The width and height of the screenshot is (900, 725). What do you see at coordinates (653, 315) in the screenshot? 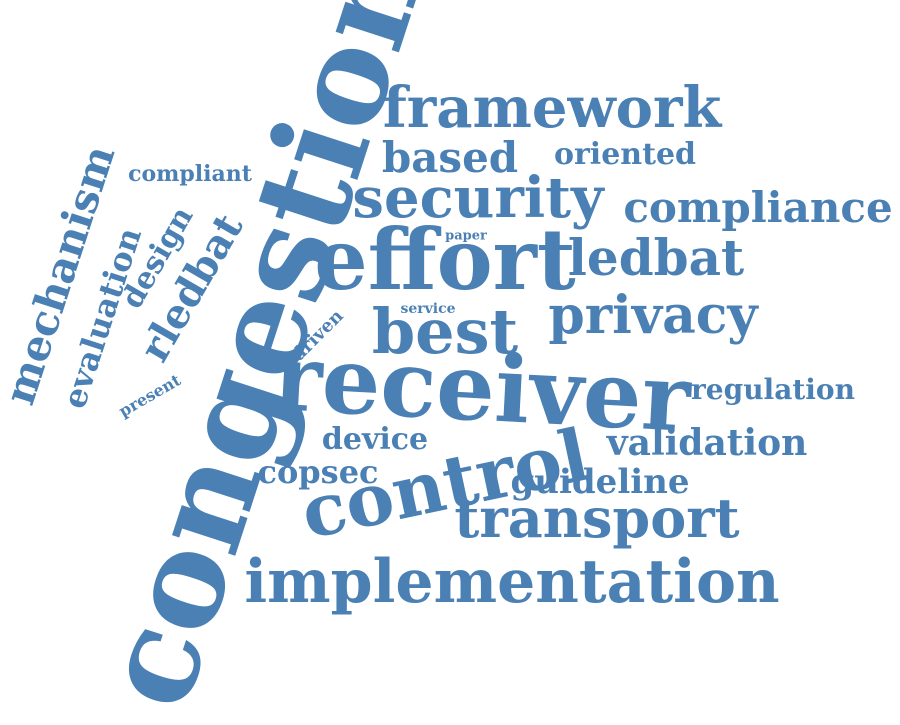
I see `word-privacy: privacy` at bounding box center [653, 315].